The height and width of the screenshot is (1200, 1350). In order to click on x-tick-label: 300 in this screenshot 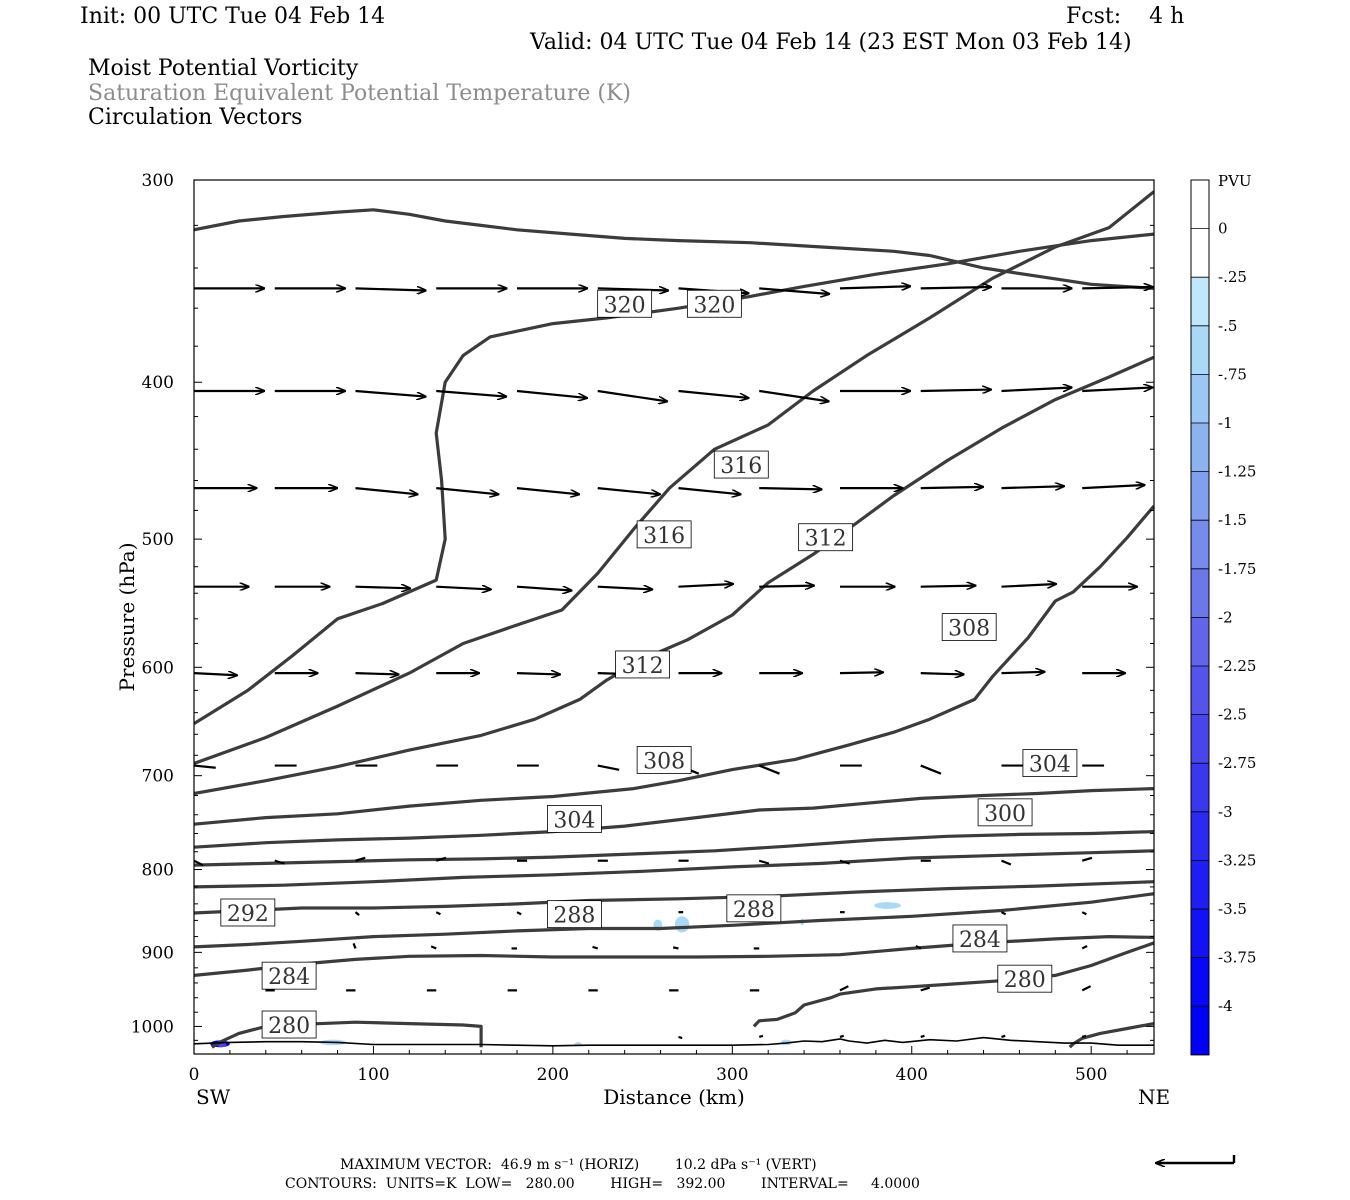, I will do `click(732, 1075)`.